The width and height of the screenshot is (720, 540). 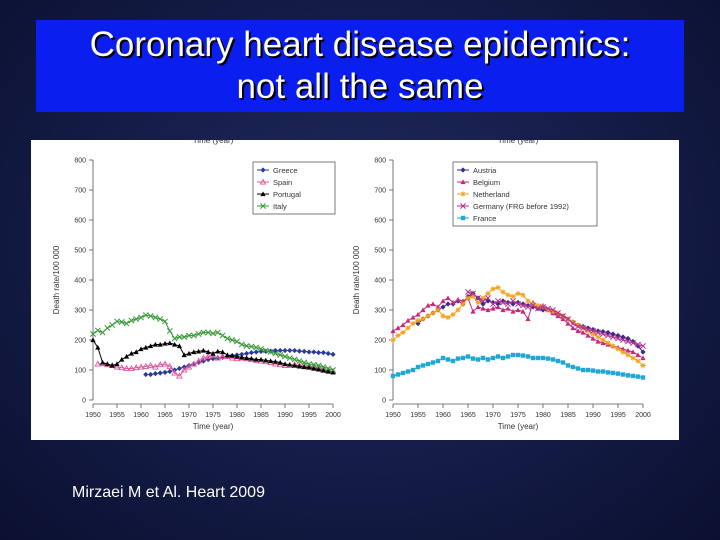 I want to click on x-tick-label: 1990, so click(x=593, y=415).